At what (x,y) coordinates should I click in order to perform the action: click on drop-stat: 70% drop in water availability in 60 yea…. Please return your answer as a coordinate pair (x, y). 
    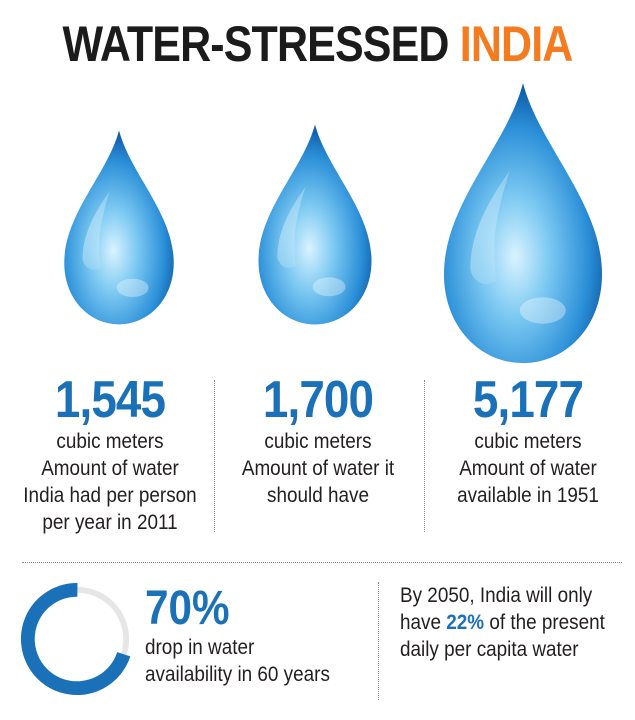
    Looking at the image, I should click on (257, 636).